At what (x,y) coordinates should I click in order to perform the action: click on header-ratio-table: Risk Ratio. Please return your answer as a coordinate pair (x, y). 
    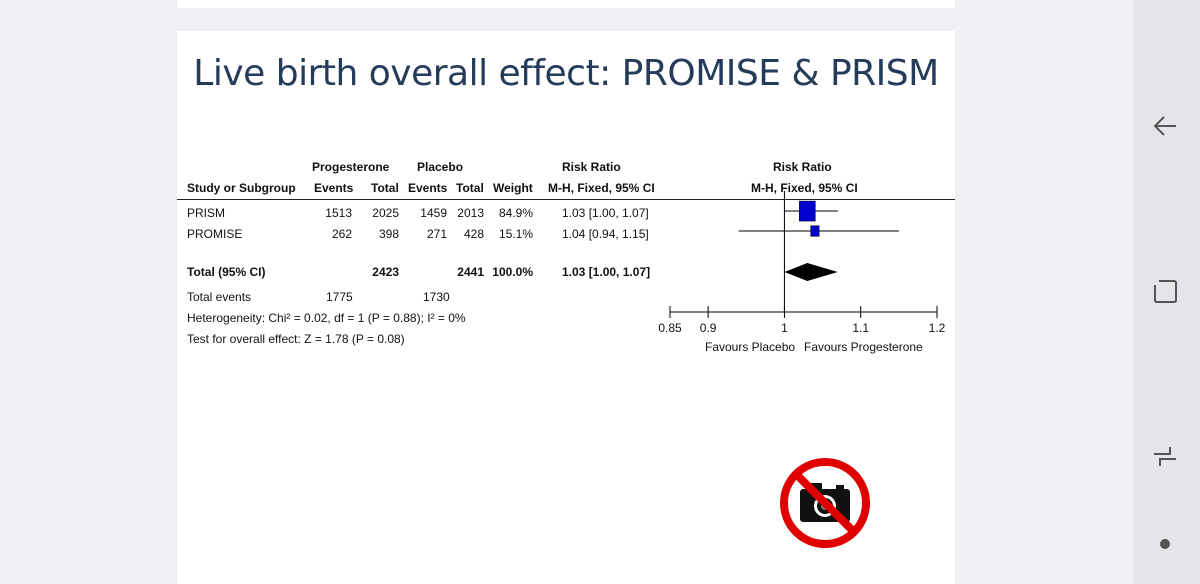
    Looking at the image, I should click on (591, 167).